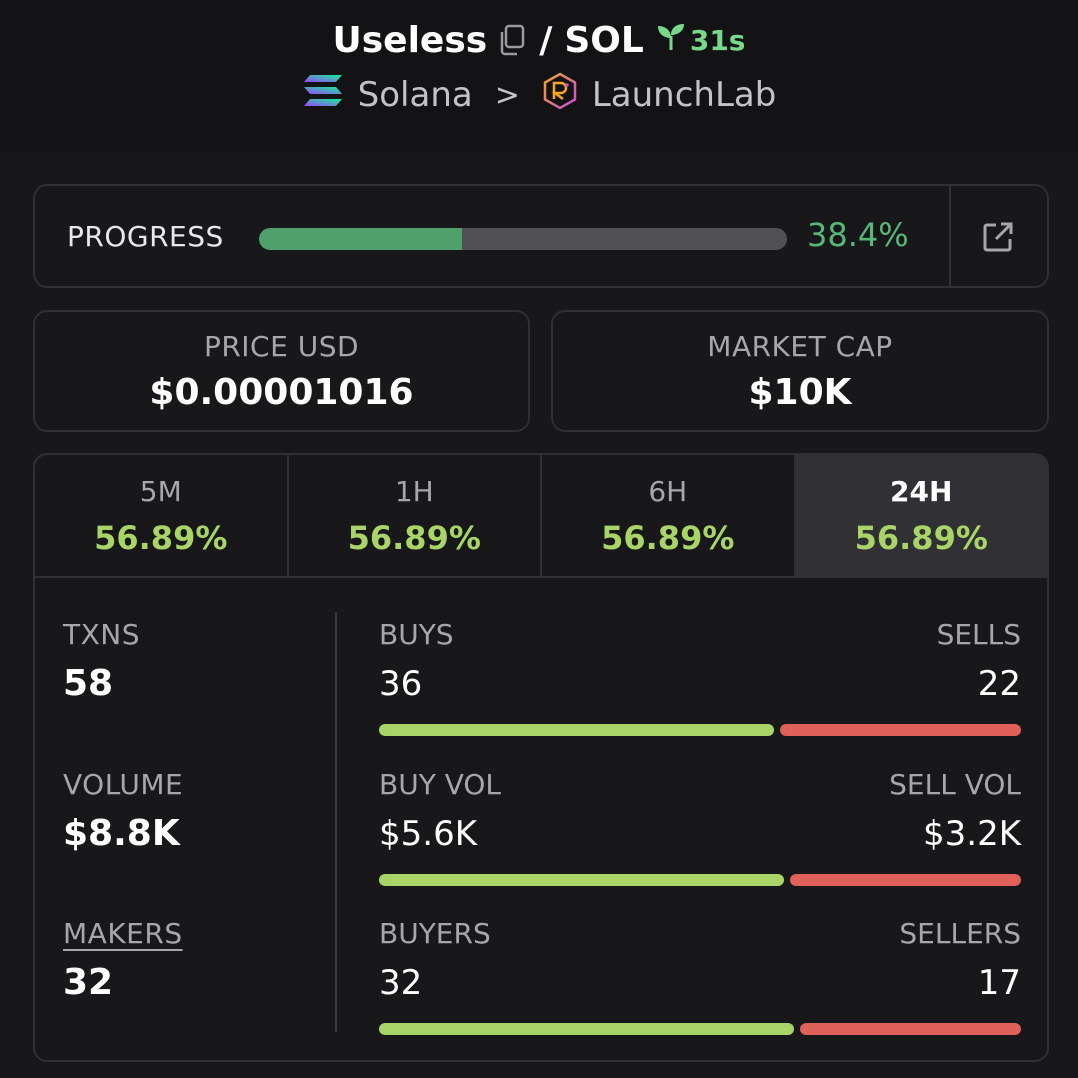  Describe the element at coordinates (581, 880) in the screenshot. I see `buy-vol-bar` at that location.